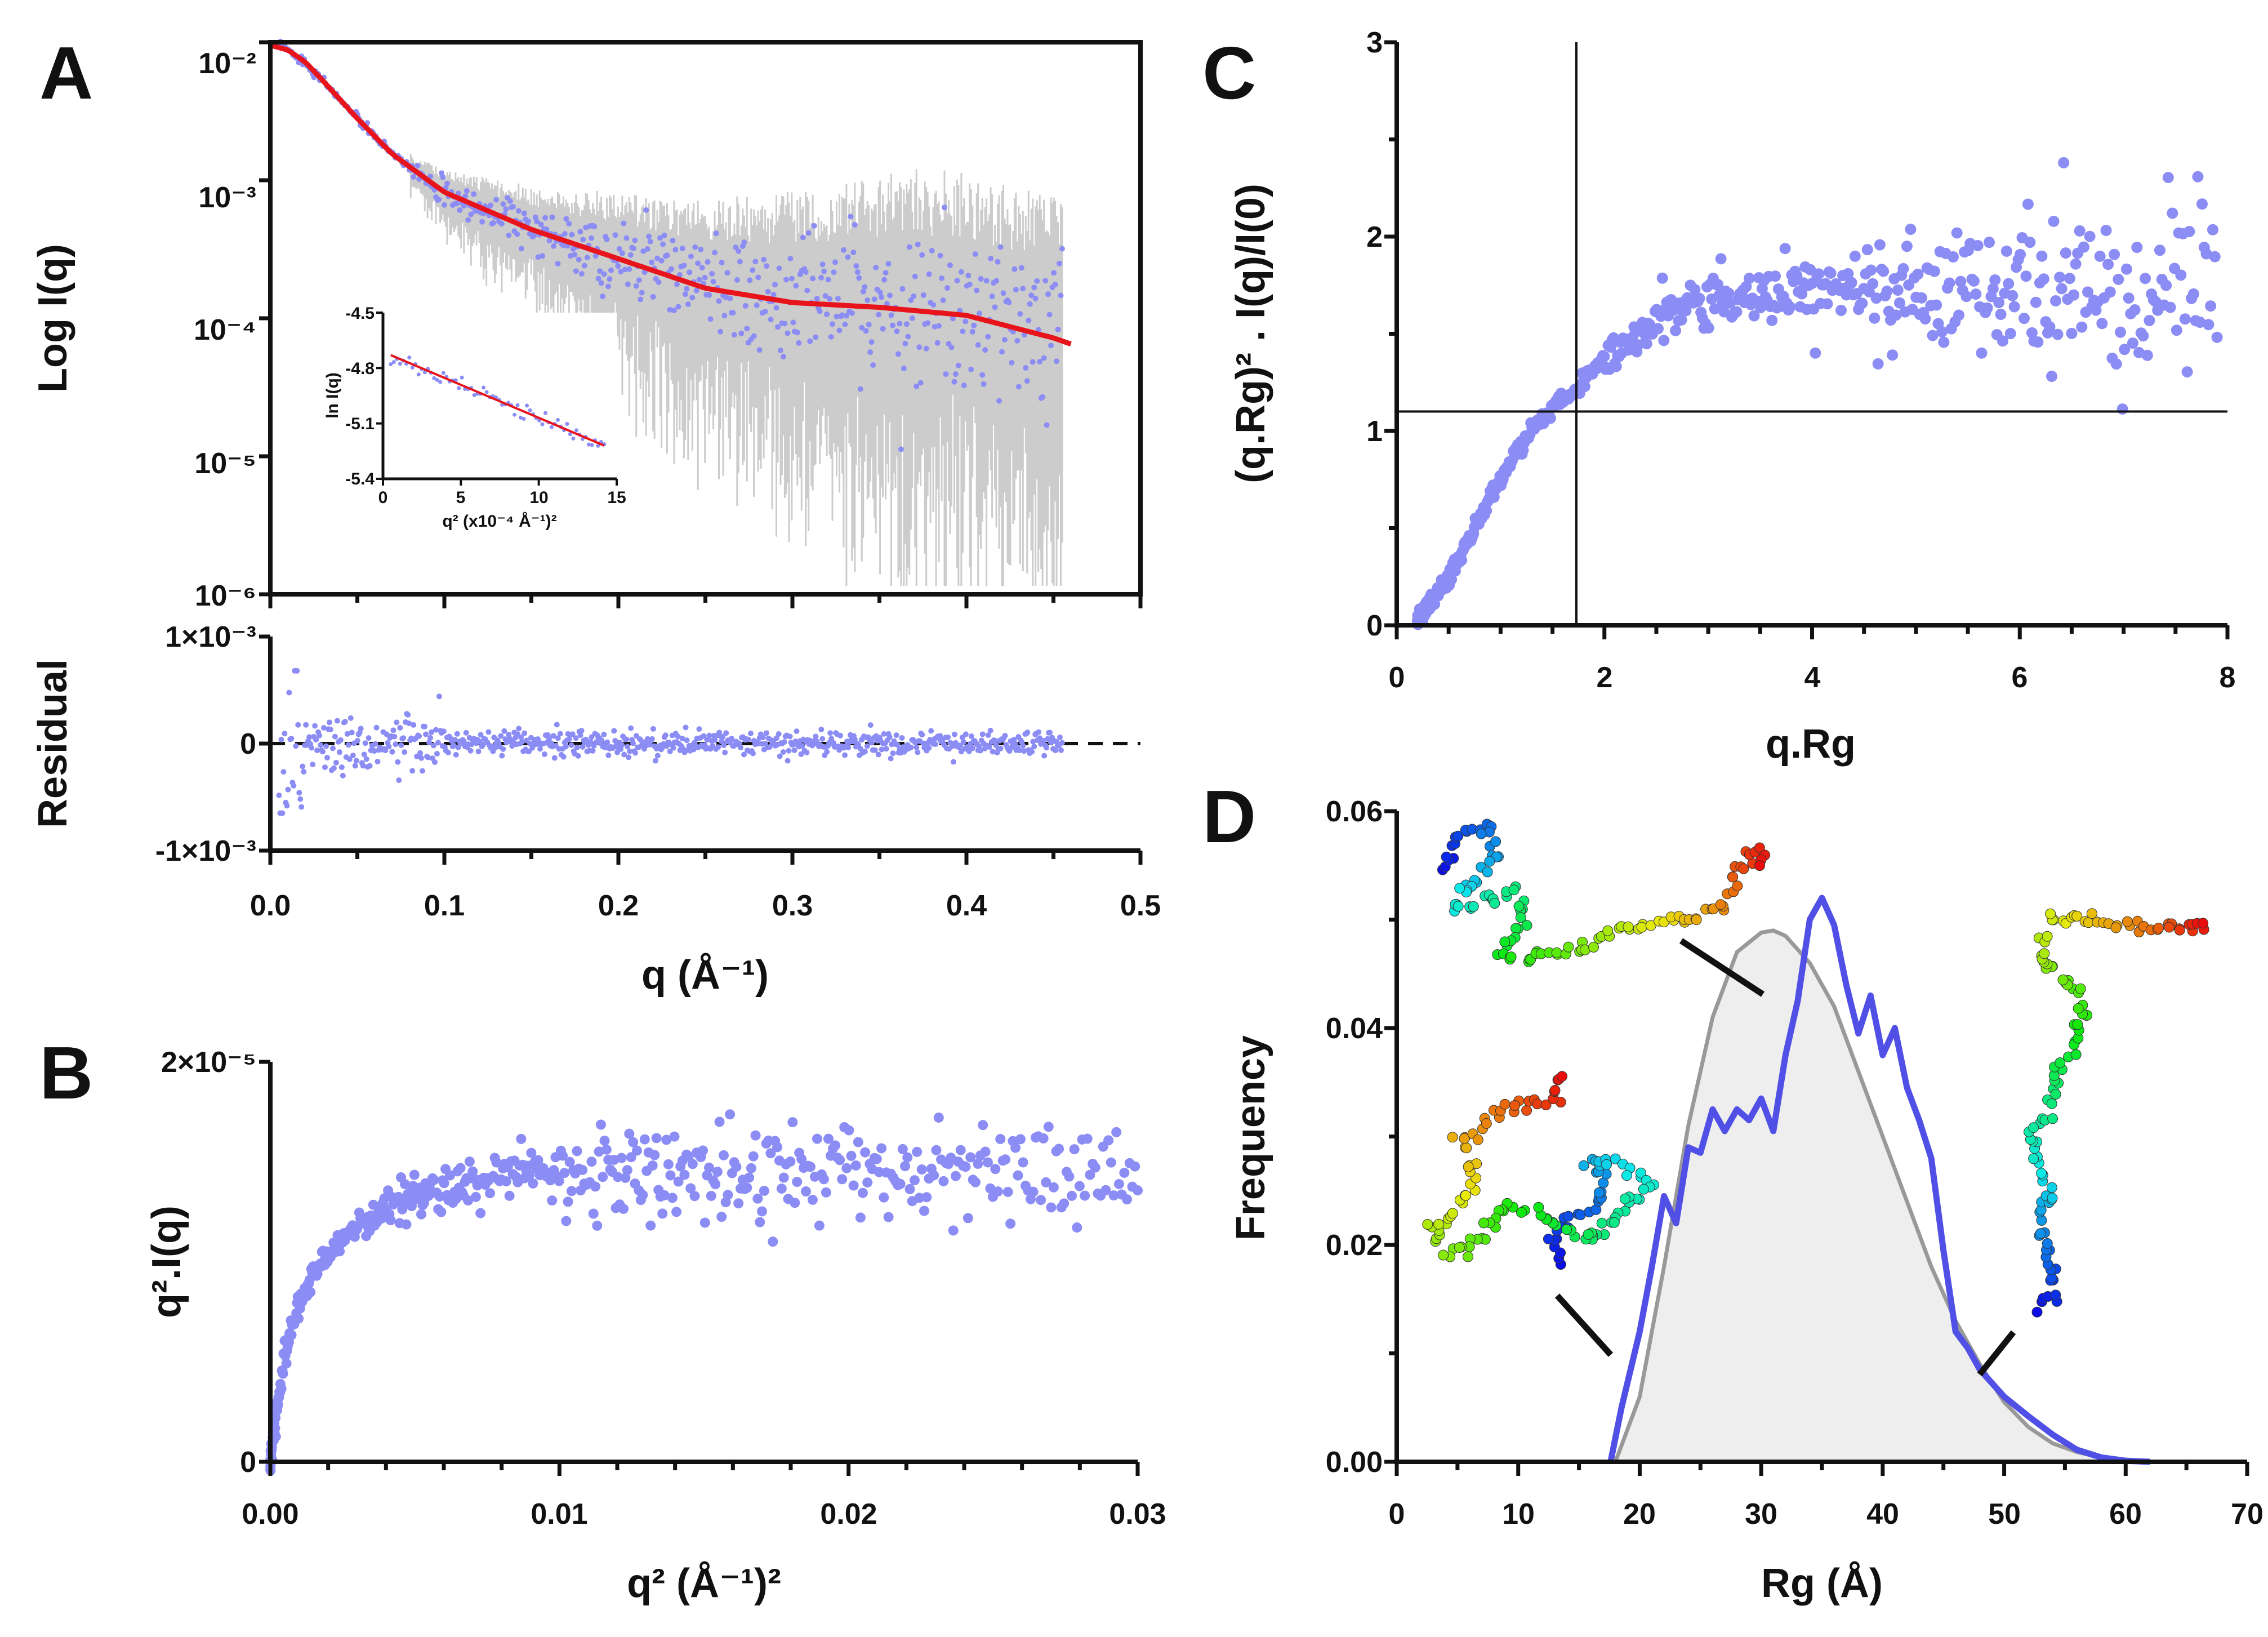  I want to click on inset-y-tick: -4.5, so click(360, 314).